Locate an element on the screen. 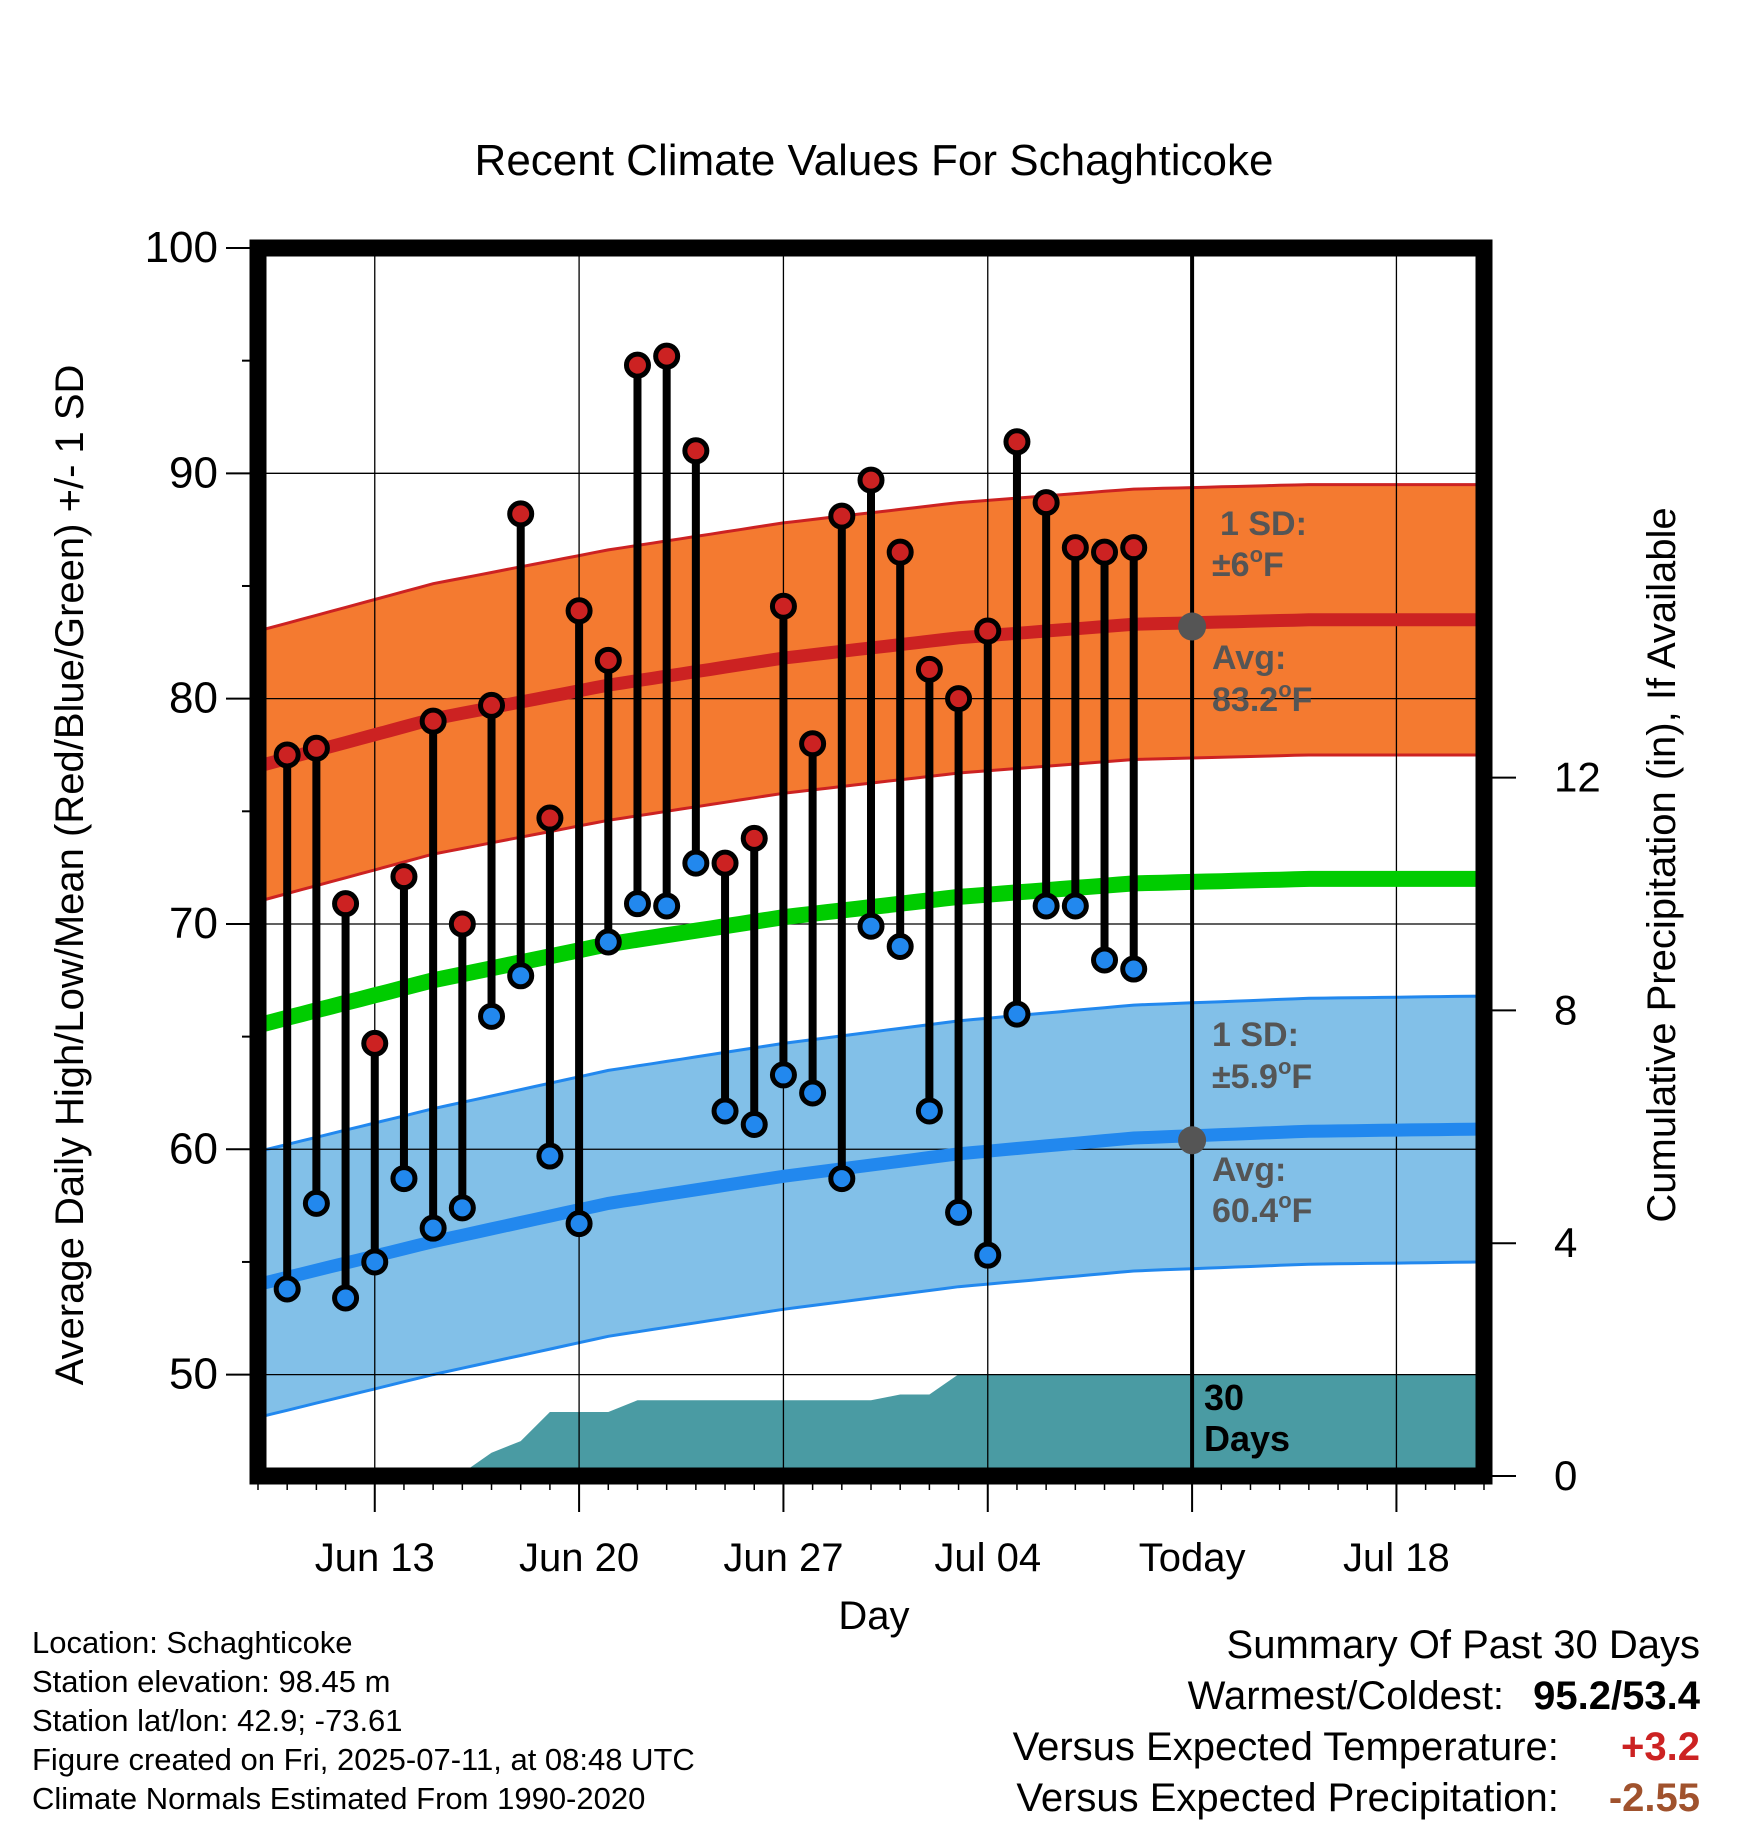  y2-tick-label: 4 is located at coordinates (1565, 1242).